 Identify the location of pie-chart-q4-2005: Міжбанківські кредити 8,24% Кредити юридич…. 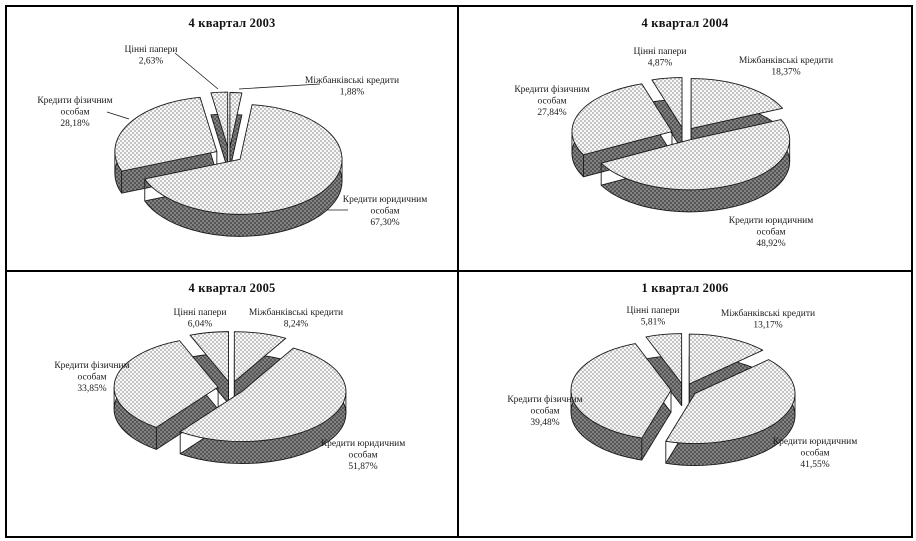
(230, 389).